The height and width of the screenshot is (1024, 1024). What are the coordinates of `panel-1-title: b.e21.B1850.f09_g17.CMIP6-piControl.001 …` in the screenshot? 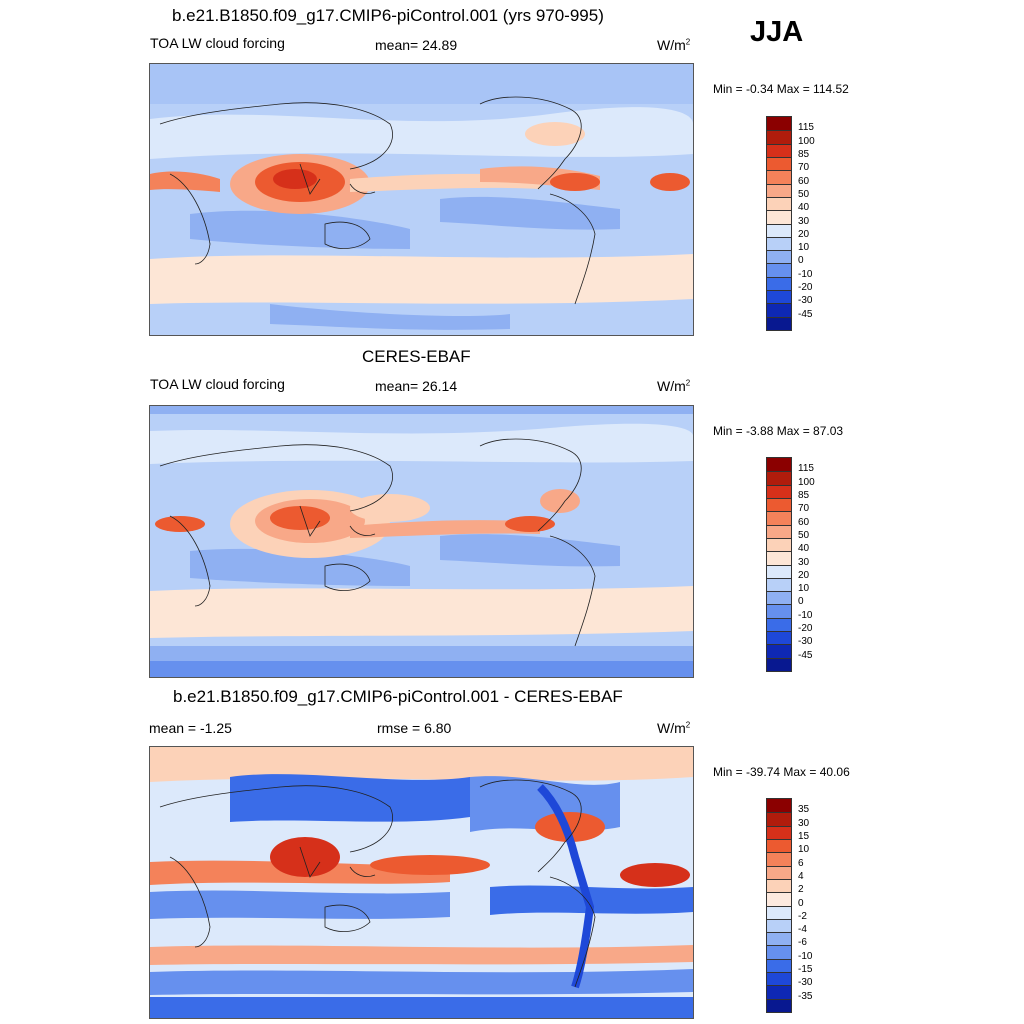 It's located at (388, 15).